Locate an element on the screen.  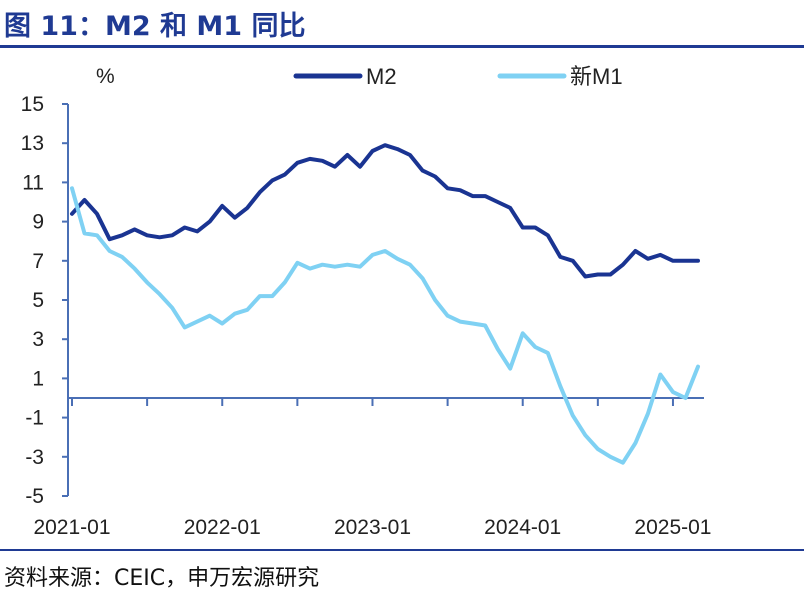
x-tick-labels: 2021-01 2022-01 2023-01 2024-01 2025-01 is located at coordinates (372, 527).